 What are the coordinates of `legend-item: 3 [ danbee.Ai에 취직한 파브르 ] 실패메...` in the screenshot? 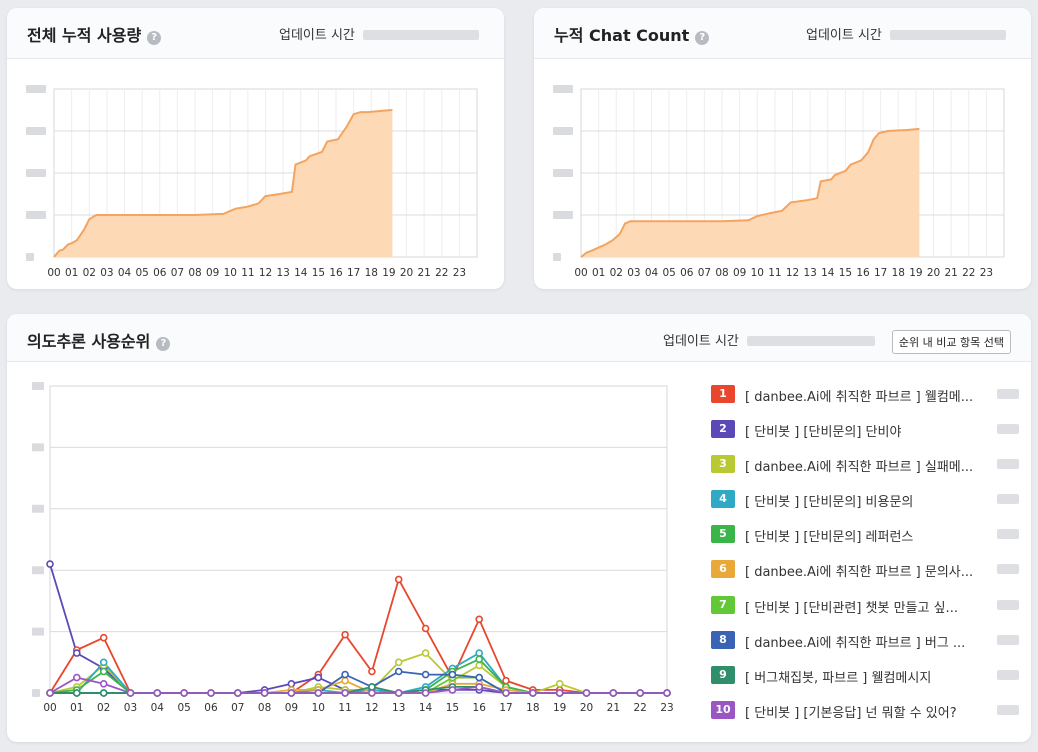 It's located at (863, 469).